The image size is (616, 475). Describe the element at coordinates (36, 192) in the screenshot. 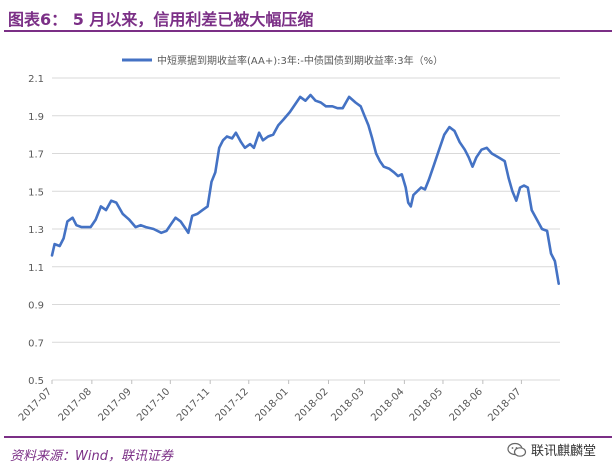

I see `y-tick-label: 1.5` at that location.